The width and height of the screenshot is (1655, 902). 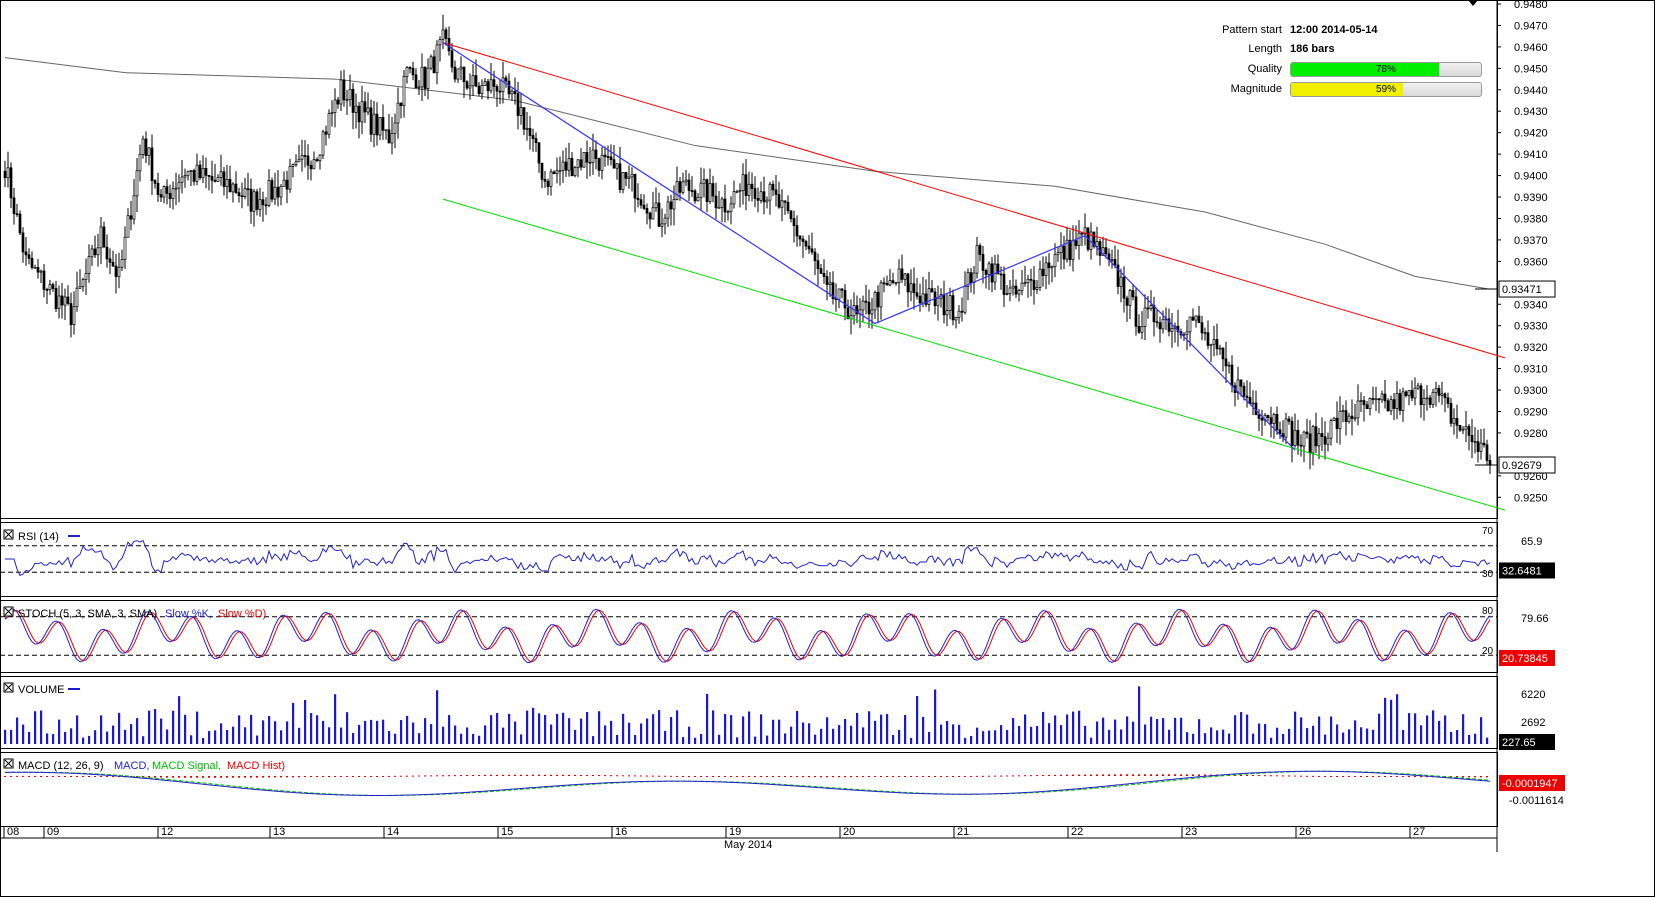 What do you see at coordinates (1531, 412) in the screenshot?
I see `price-tick-label: 0.9290` at bounding box center [1531, 412].